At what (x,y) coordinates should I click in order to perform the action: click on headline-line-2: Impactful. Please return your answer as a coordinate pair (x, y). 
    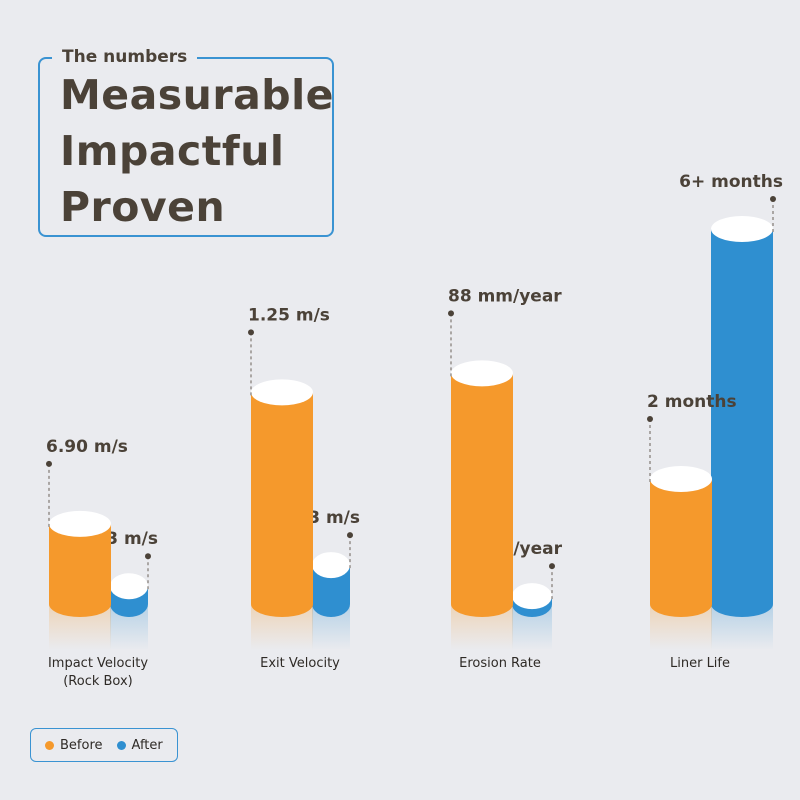
    Looking at the image, I should click on (172, 151).